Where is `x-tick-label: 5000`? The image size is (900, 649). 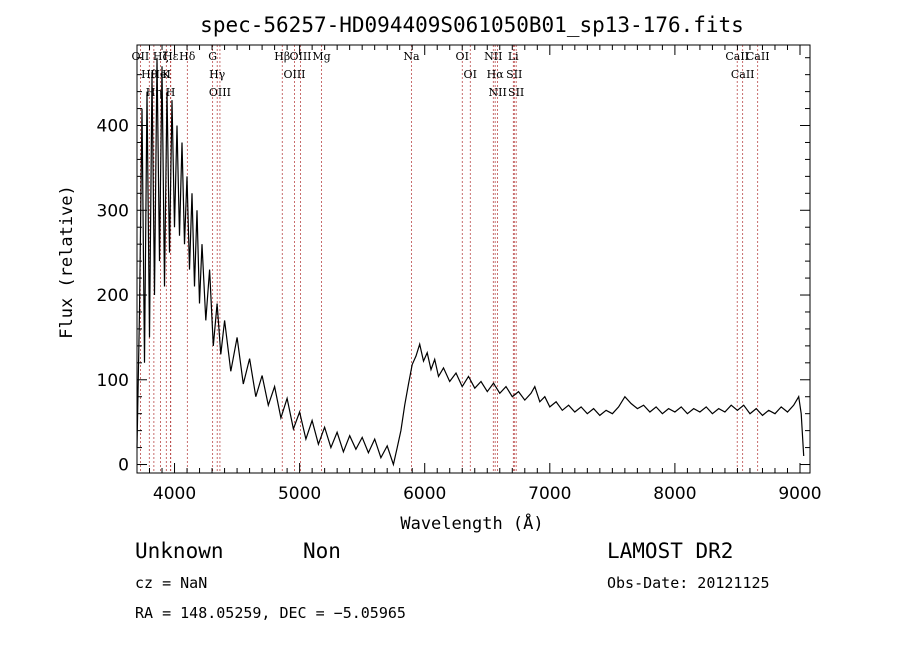 x-tick-label: 5000 is located at coordinates (299, 494).